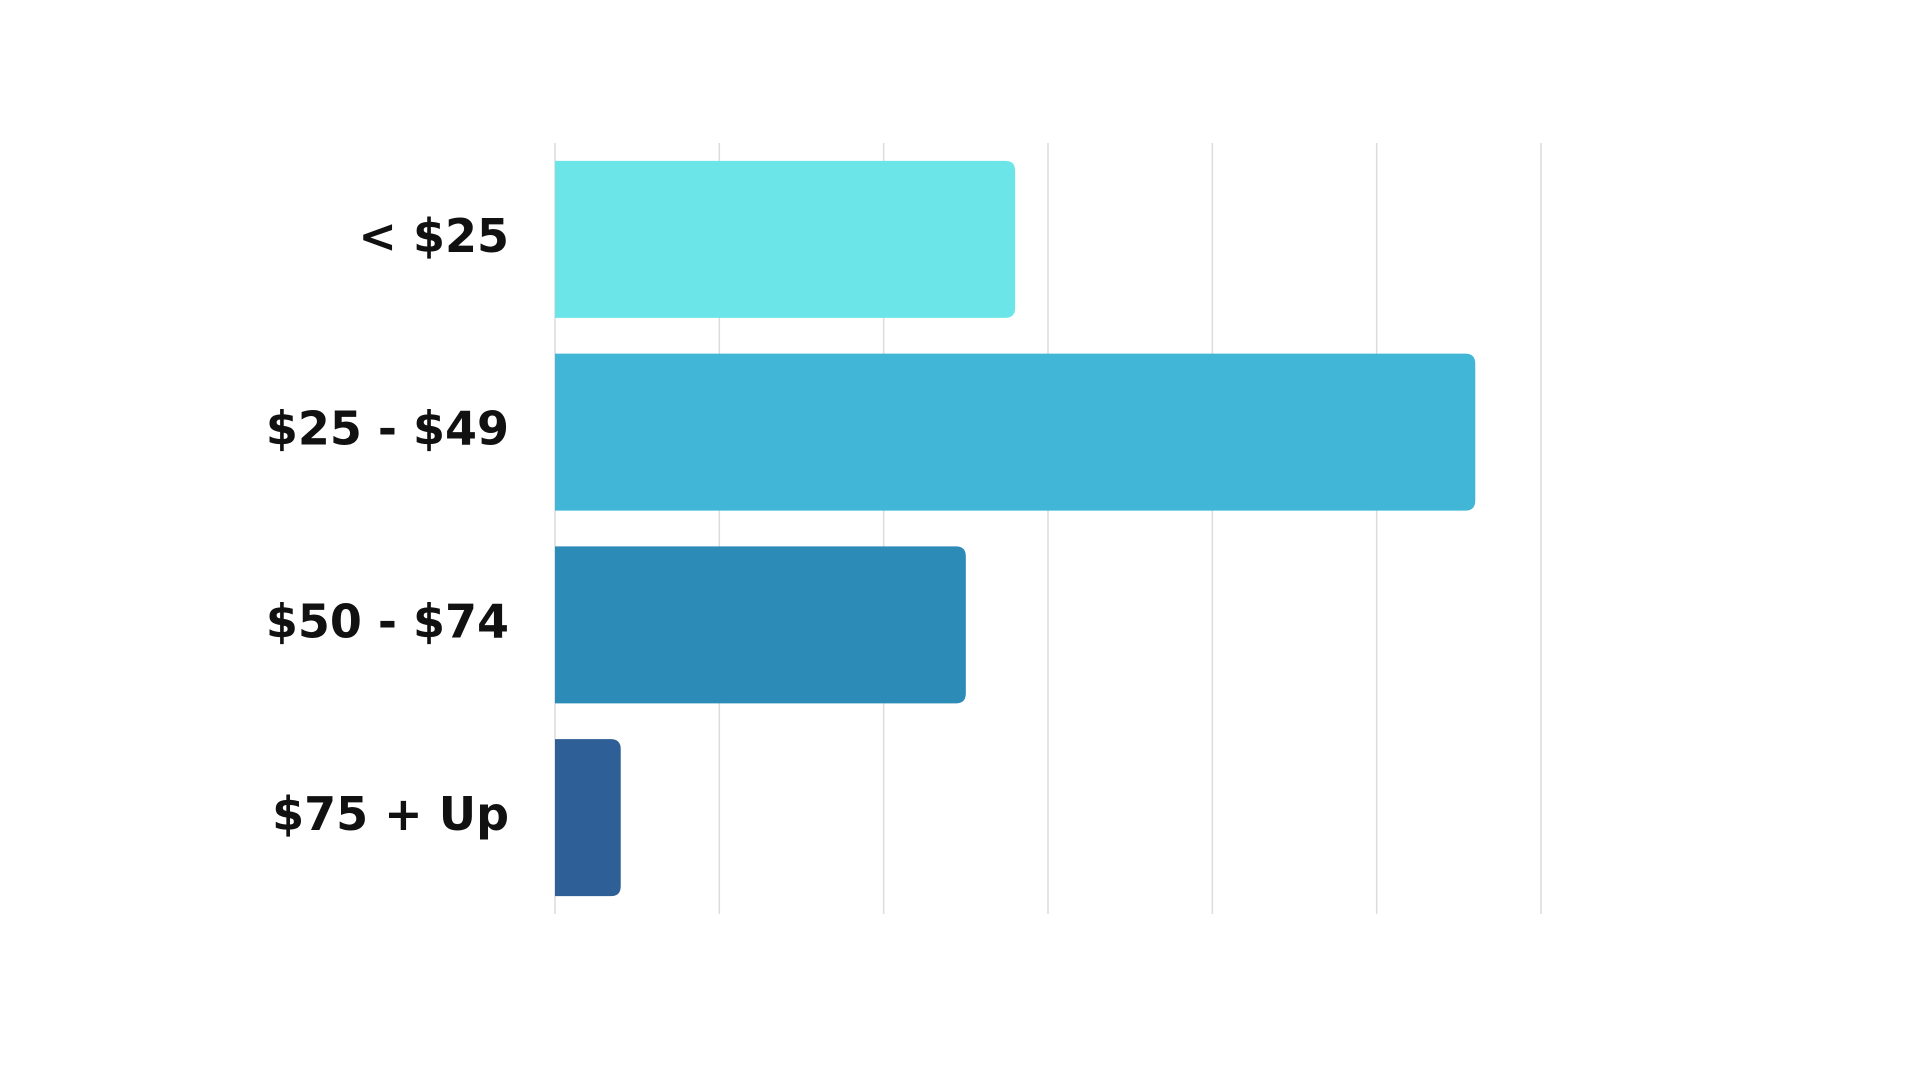 The image size is (1920, 1080). I want to click on y-tick-label: $75 + Up, so click(390, 814).